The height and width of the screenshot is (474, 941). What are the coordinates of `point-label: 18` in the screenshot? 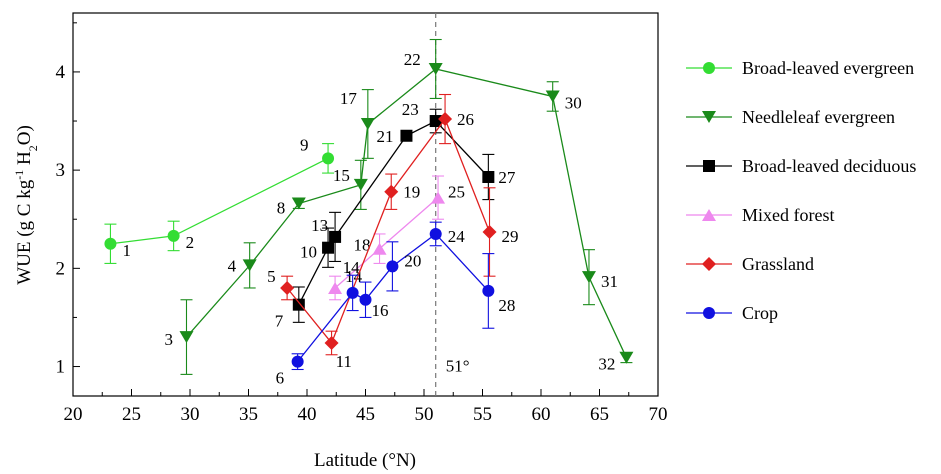 It's located at (362, 245).